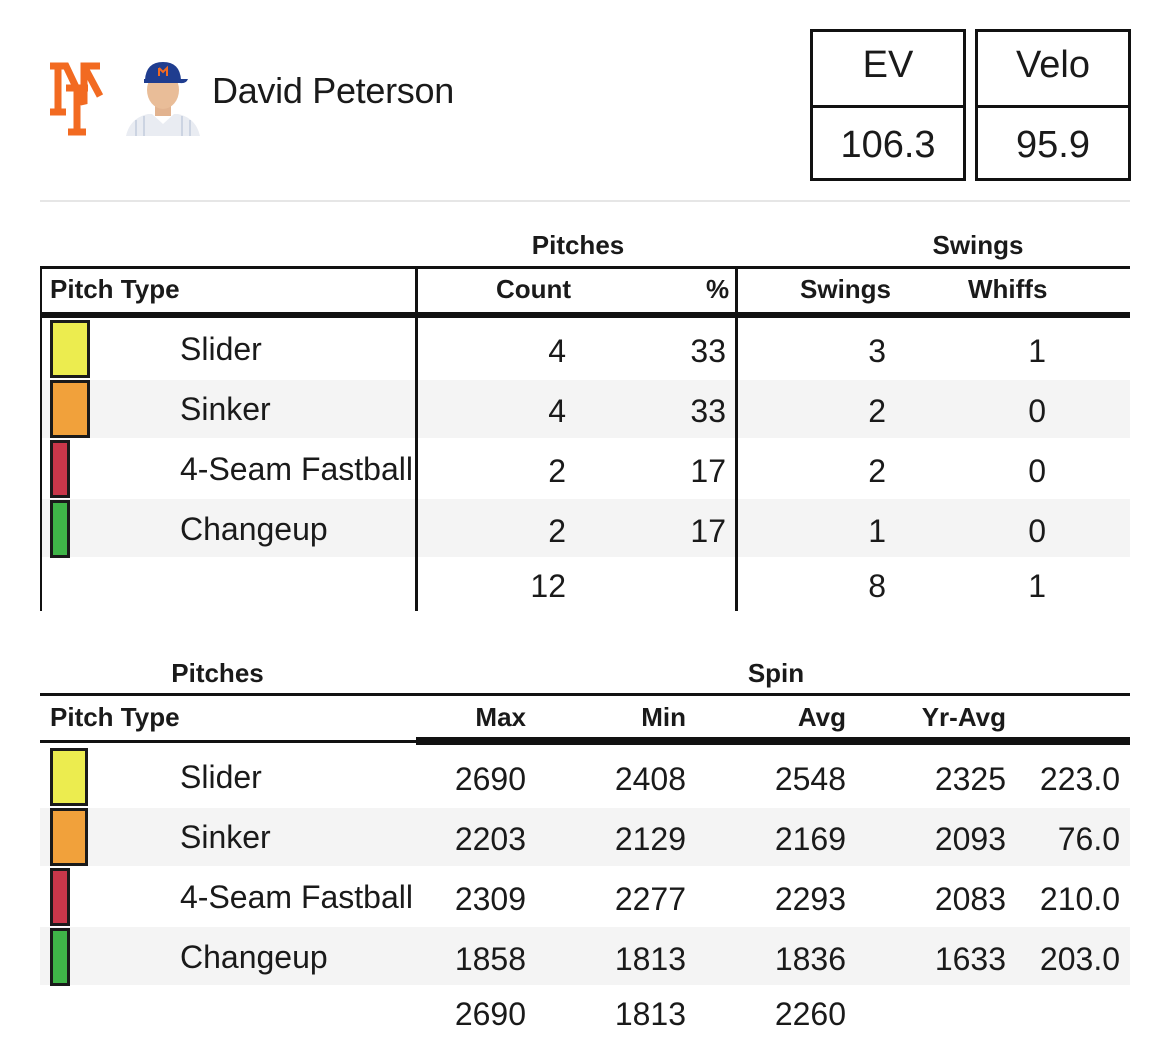 The height and width of the screenshot is (1056, 1170). I want to click on spin-avg: 2293, so click(810, 899).